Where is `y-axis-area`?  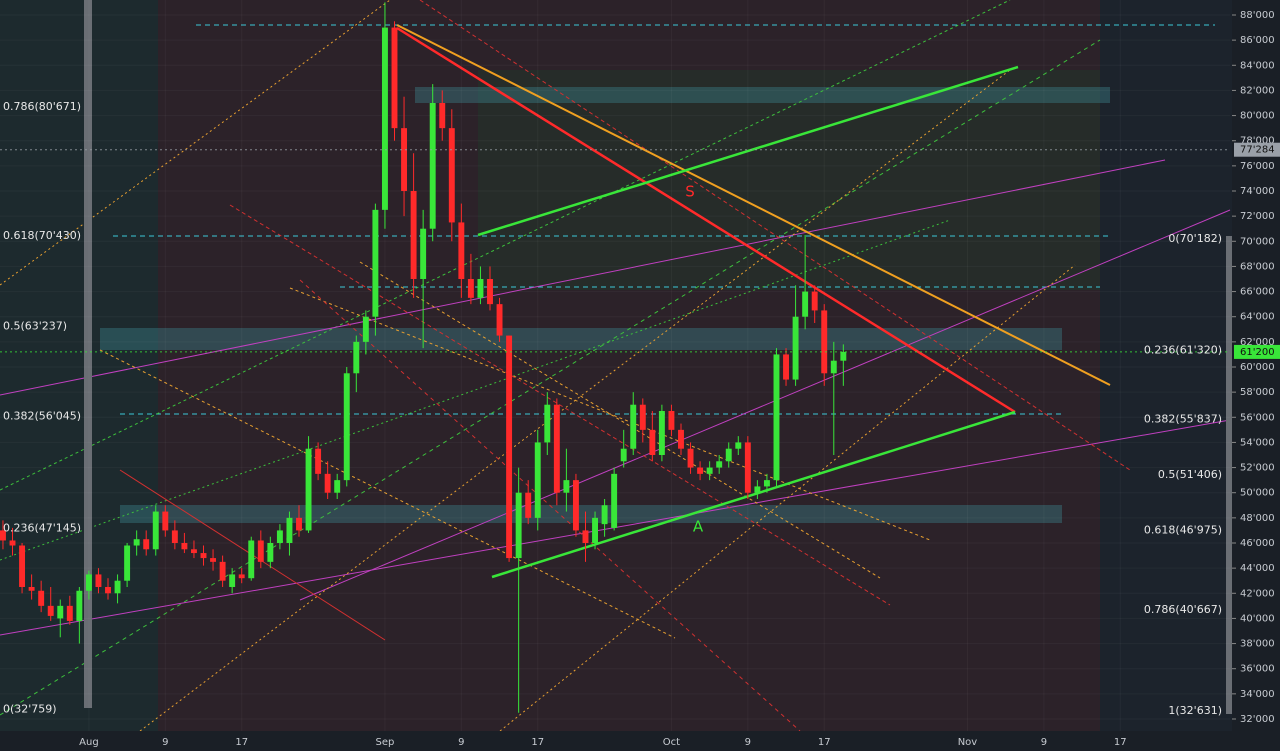
y-axis-area is located at coordinates (1256, 375).